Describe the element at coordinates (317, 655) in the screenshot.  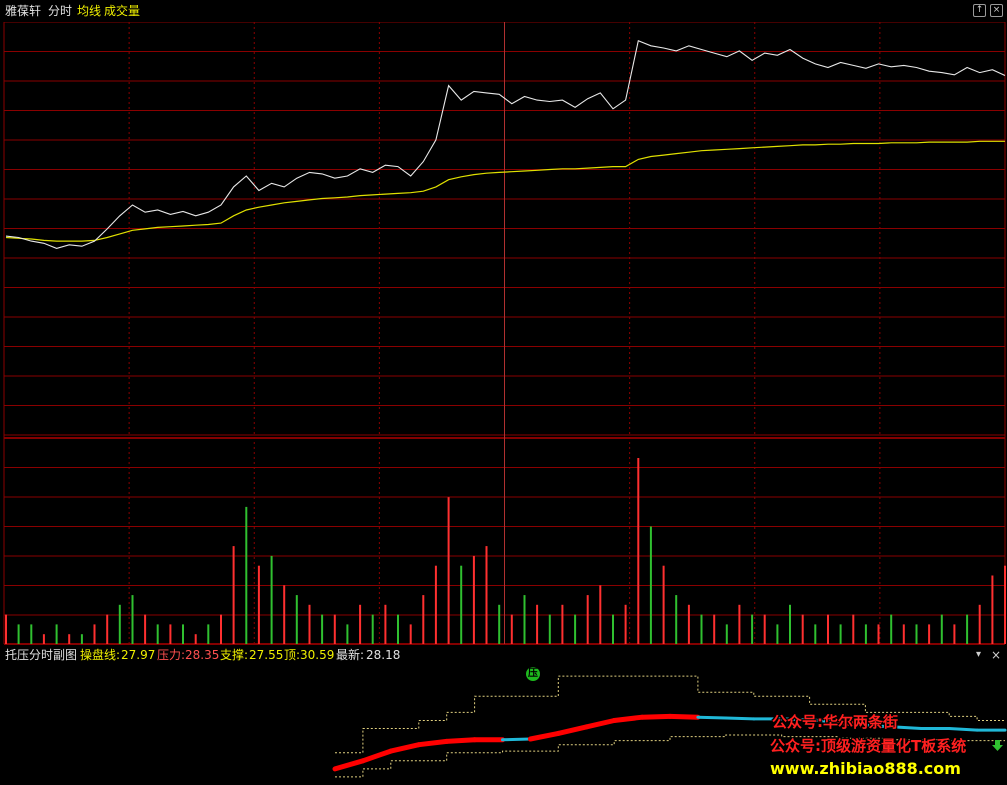
I see `indicator-value: 30.59` at that location.